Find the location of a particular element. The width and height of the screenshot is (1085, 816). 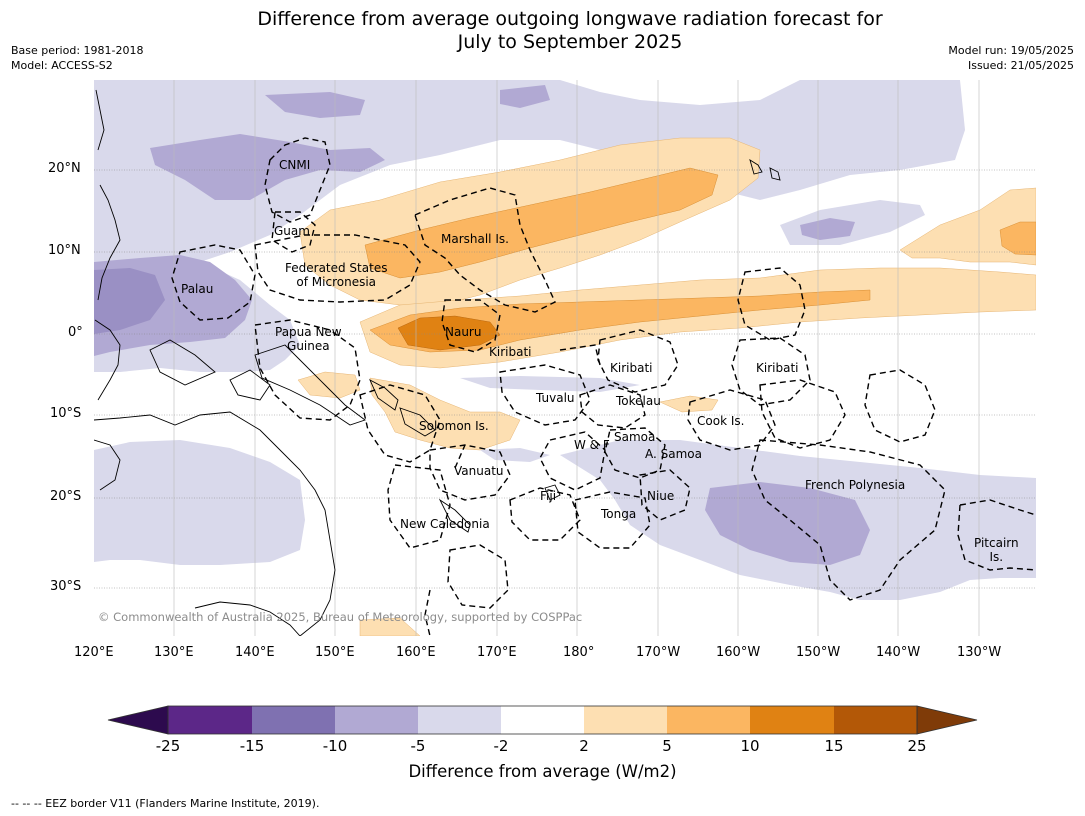

colorbar-tick: -10 is located at coordinates (335, 746).